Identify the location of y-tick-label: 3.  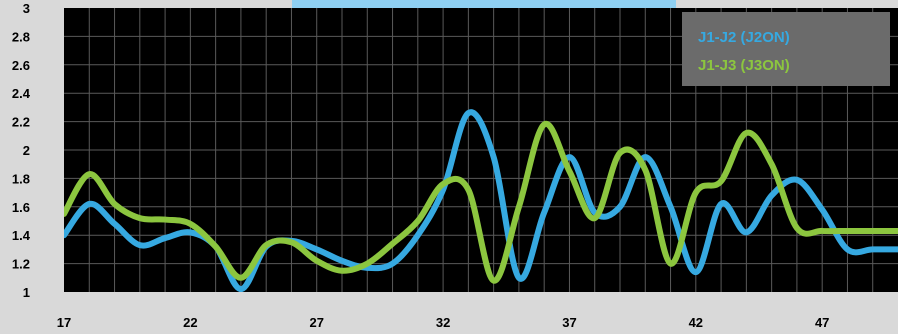
(26, 8).